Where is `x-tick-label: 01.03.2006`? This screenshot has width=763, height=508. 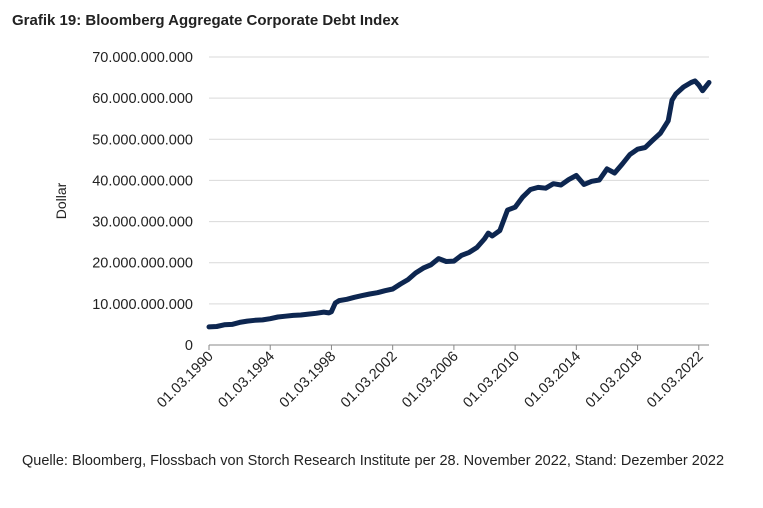 x-tick-label: 01.03.2006 is located at coordinates (430, 380).